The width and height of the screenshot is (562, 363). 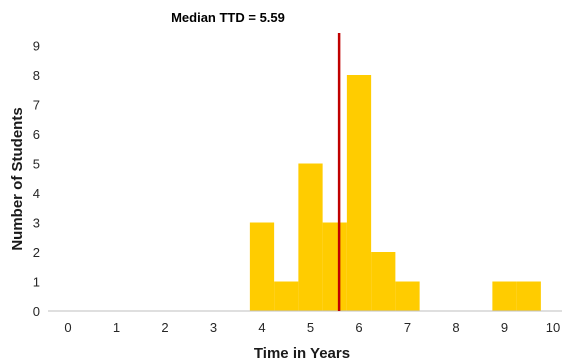 What do you see at coordinates (504, 327) in the screenshot?
I see `x-tick-label-9: 9` at bounding box center [504, 327].